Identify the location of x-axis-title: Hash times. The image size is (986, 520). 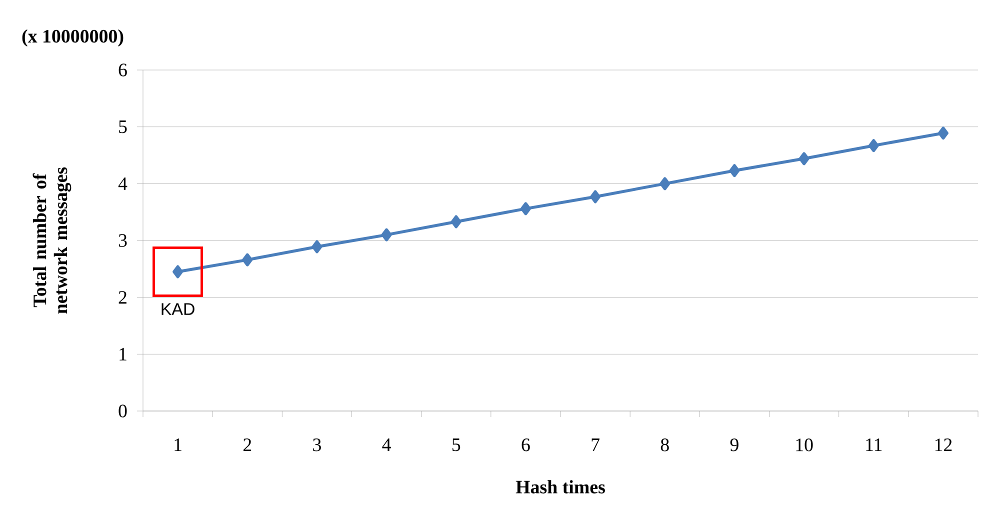
(560, 487).